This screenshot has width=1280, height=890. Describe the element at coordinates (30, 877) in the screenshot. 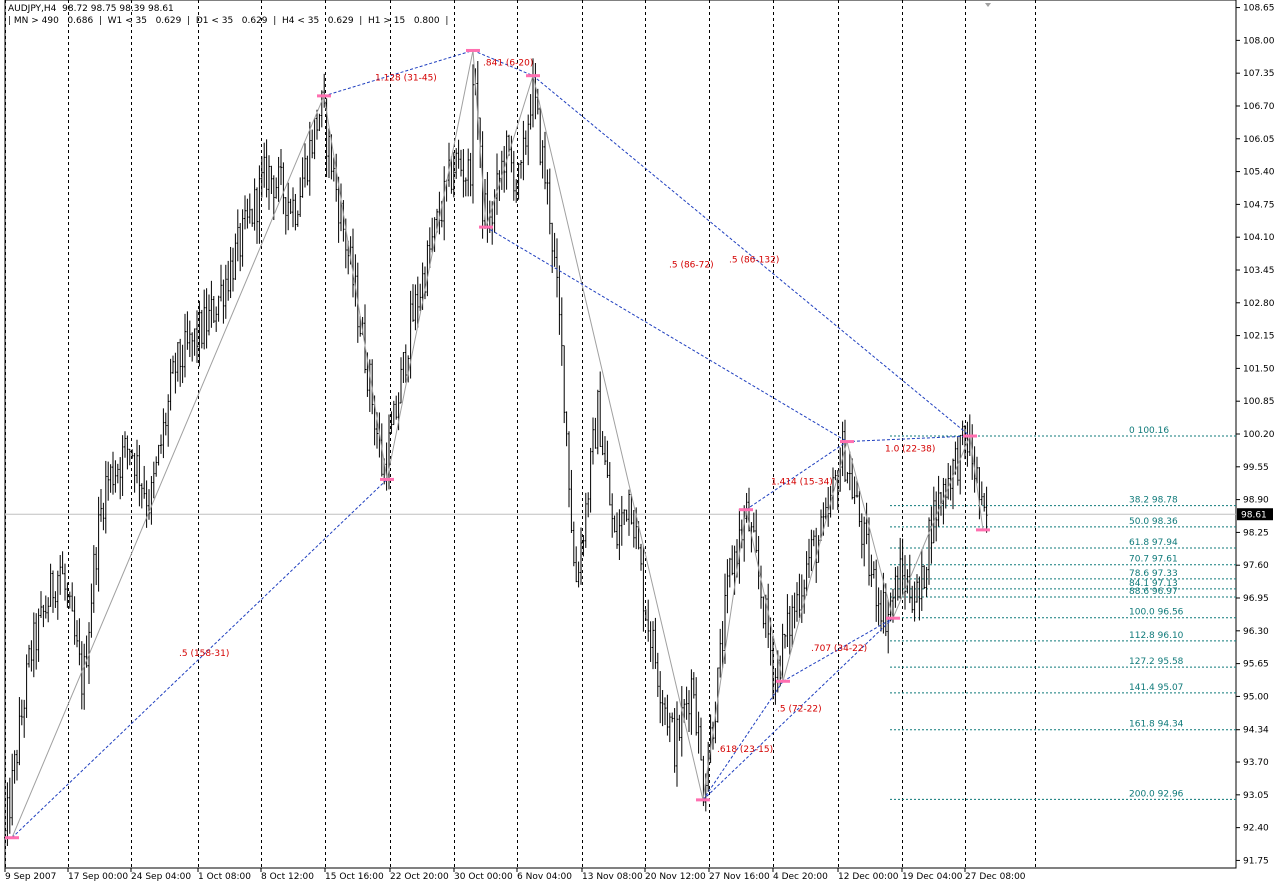

I see `x-tick-label: 9 Sep 2007` at that location.